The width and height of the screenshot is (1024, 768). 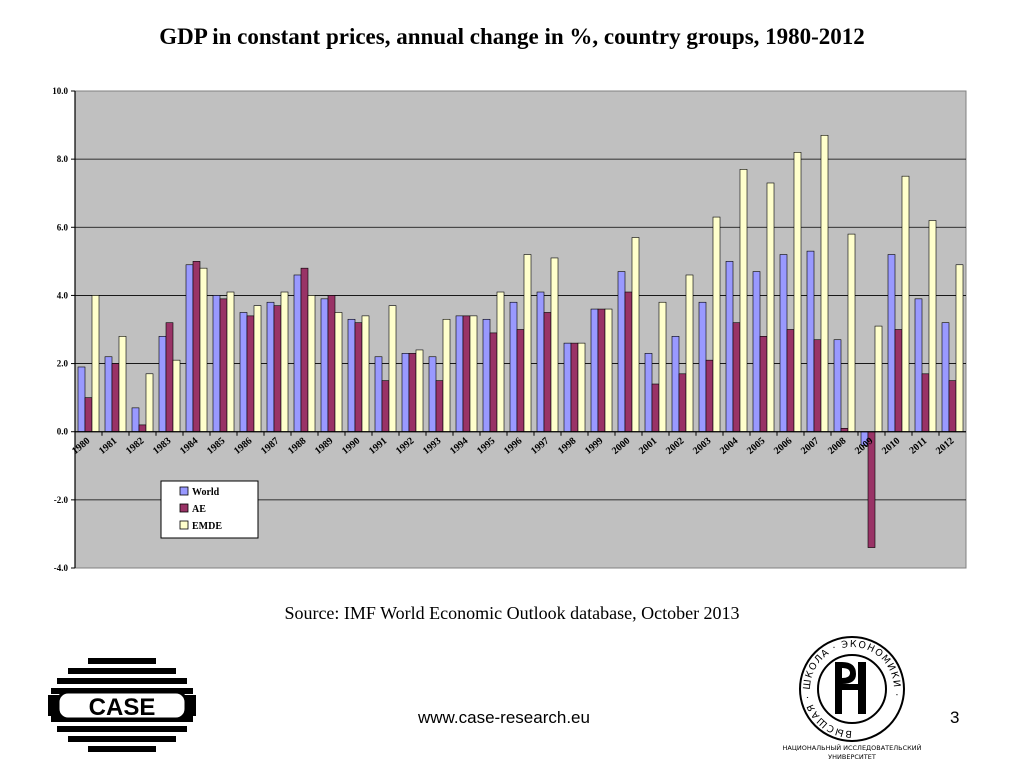 I want to click on y-tick-label: 2.0, so click(x=63, y=364).